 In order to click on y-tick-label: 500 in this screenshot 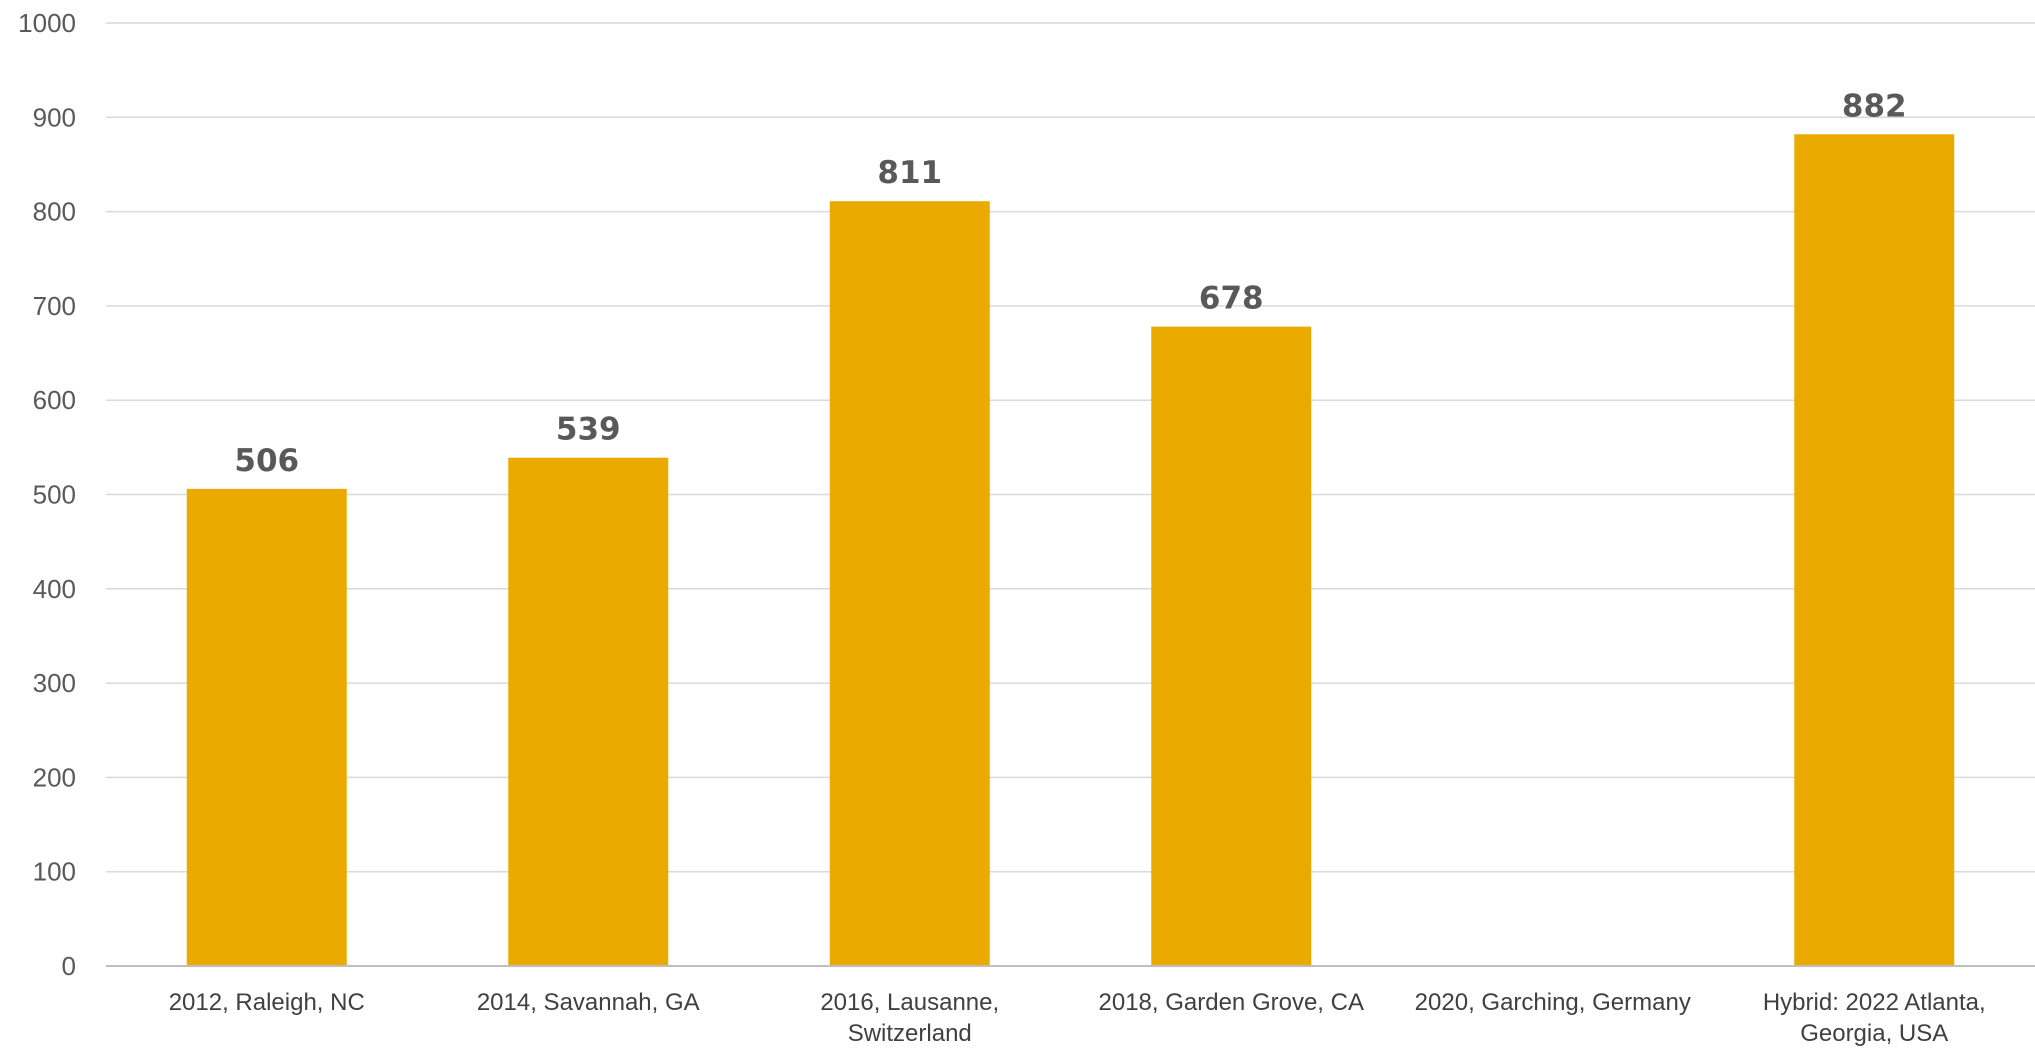, I will do `click(54, 495)`.